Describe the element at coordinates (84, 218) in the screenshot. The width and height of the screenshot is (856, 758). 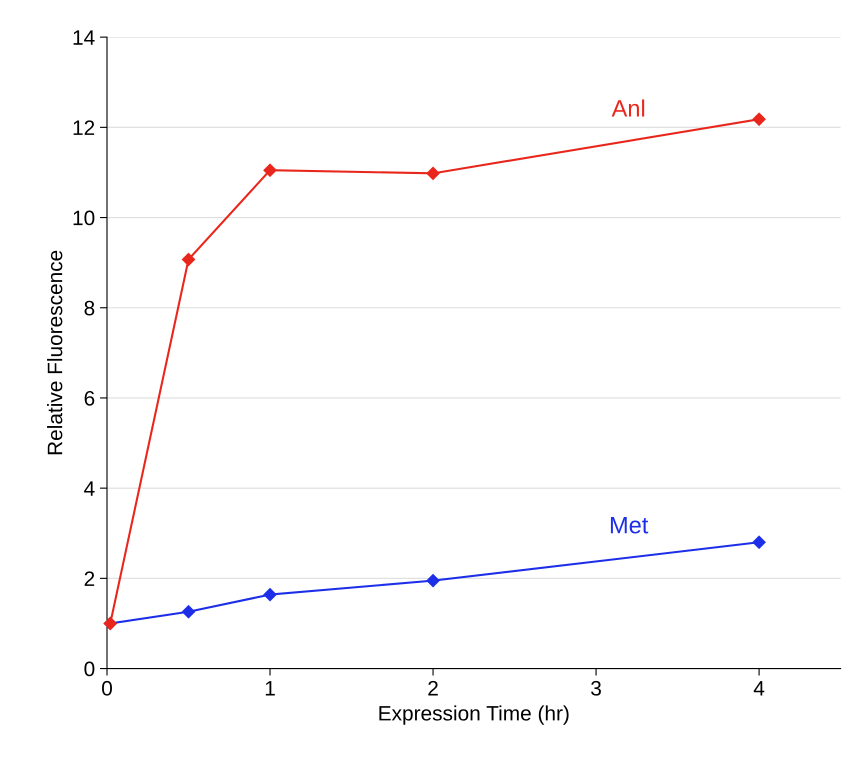
I see `y-tick-label: 10` at that location.